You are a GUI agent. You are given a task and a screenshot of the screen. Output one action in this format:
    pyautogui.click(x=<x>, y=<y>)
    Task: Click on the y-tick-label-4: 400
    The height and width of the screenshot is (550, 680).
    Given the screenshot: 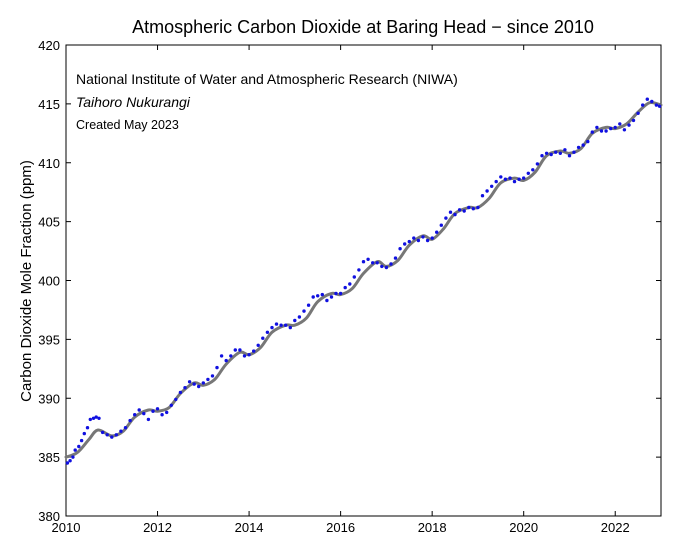 What is the action you would take?
    pyautogui.click(x=49, y=281)
    